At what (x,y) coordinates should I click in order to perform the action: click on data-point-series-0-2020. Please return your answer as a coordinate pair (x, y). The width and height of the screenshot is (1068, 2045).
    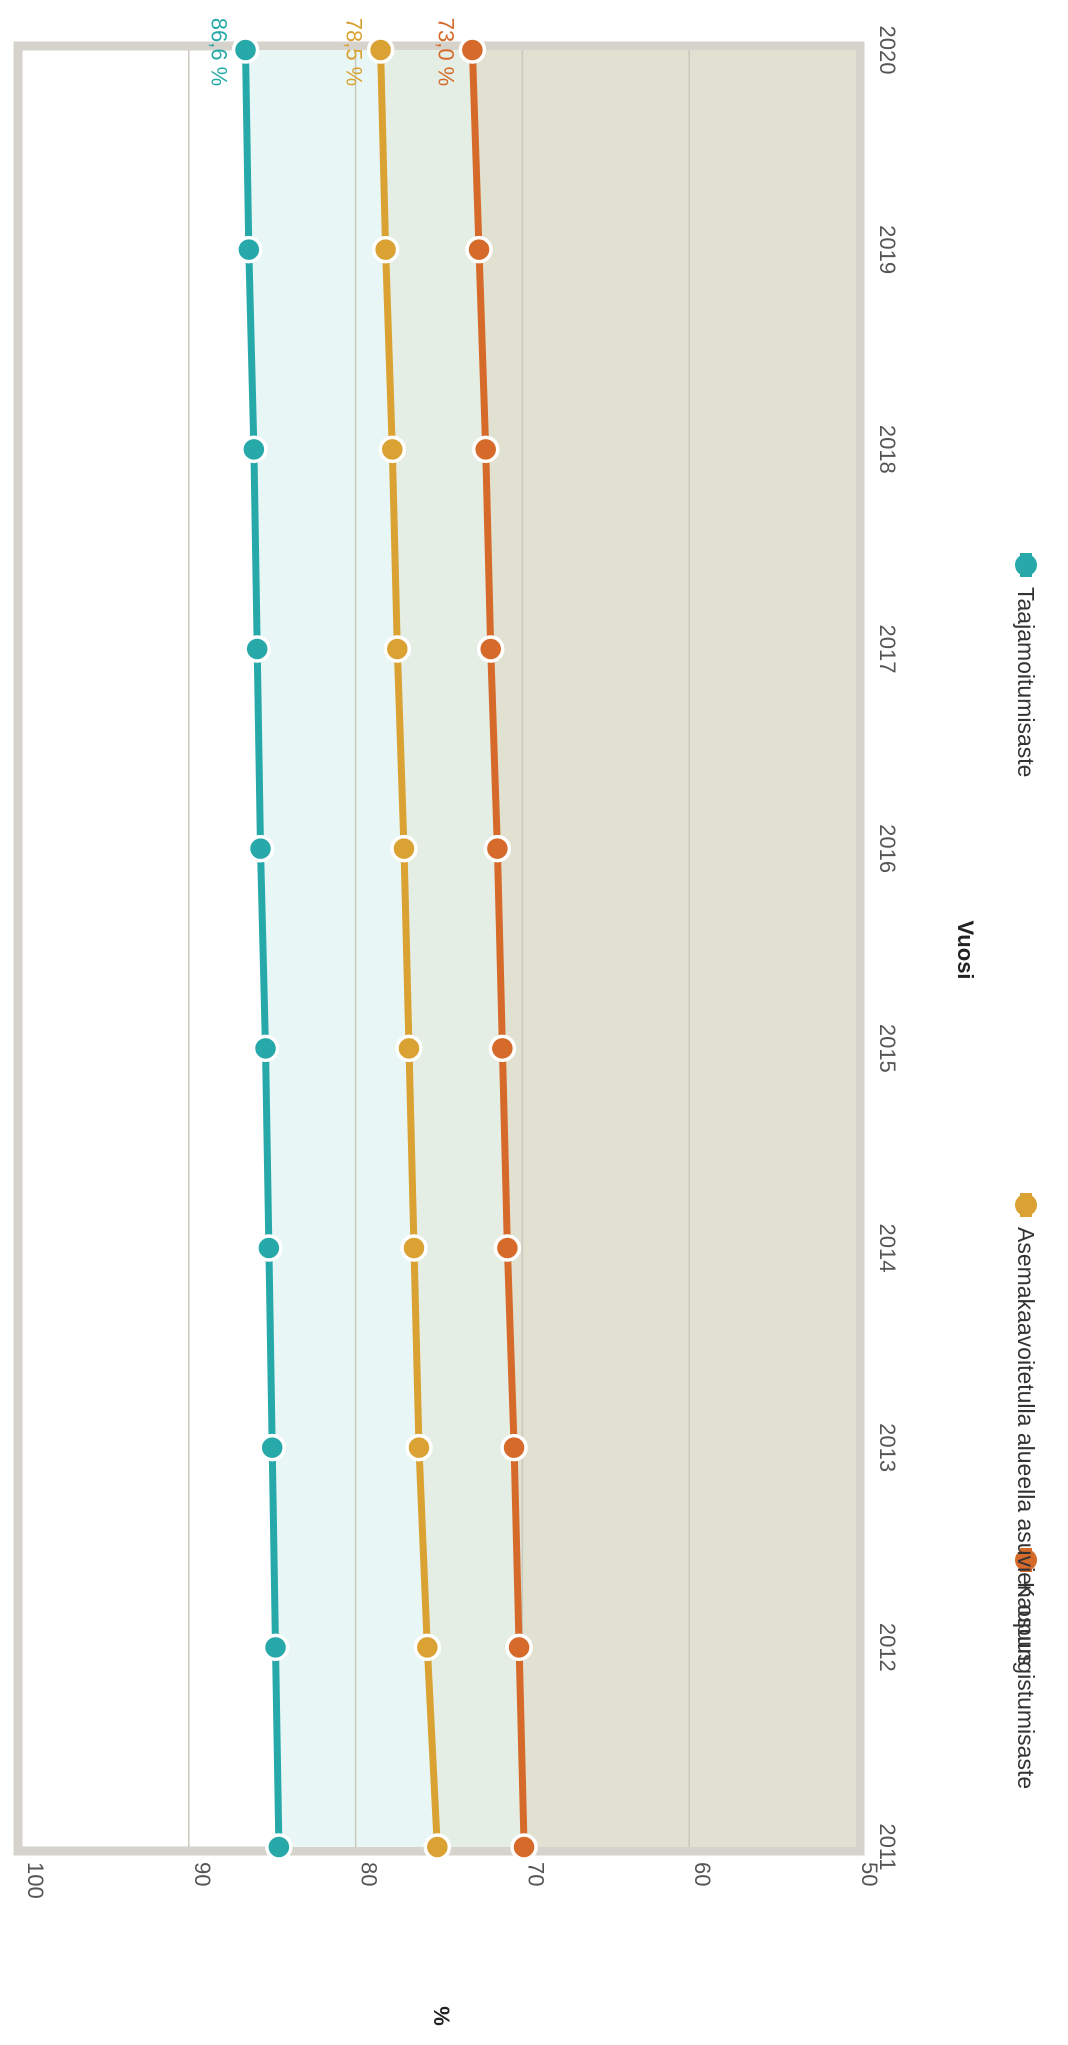
    Looking at the image, I should click on (472, 50).